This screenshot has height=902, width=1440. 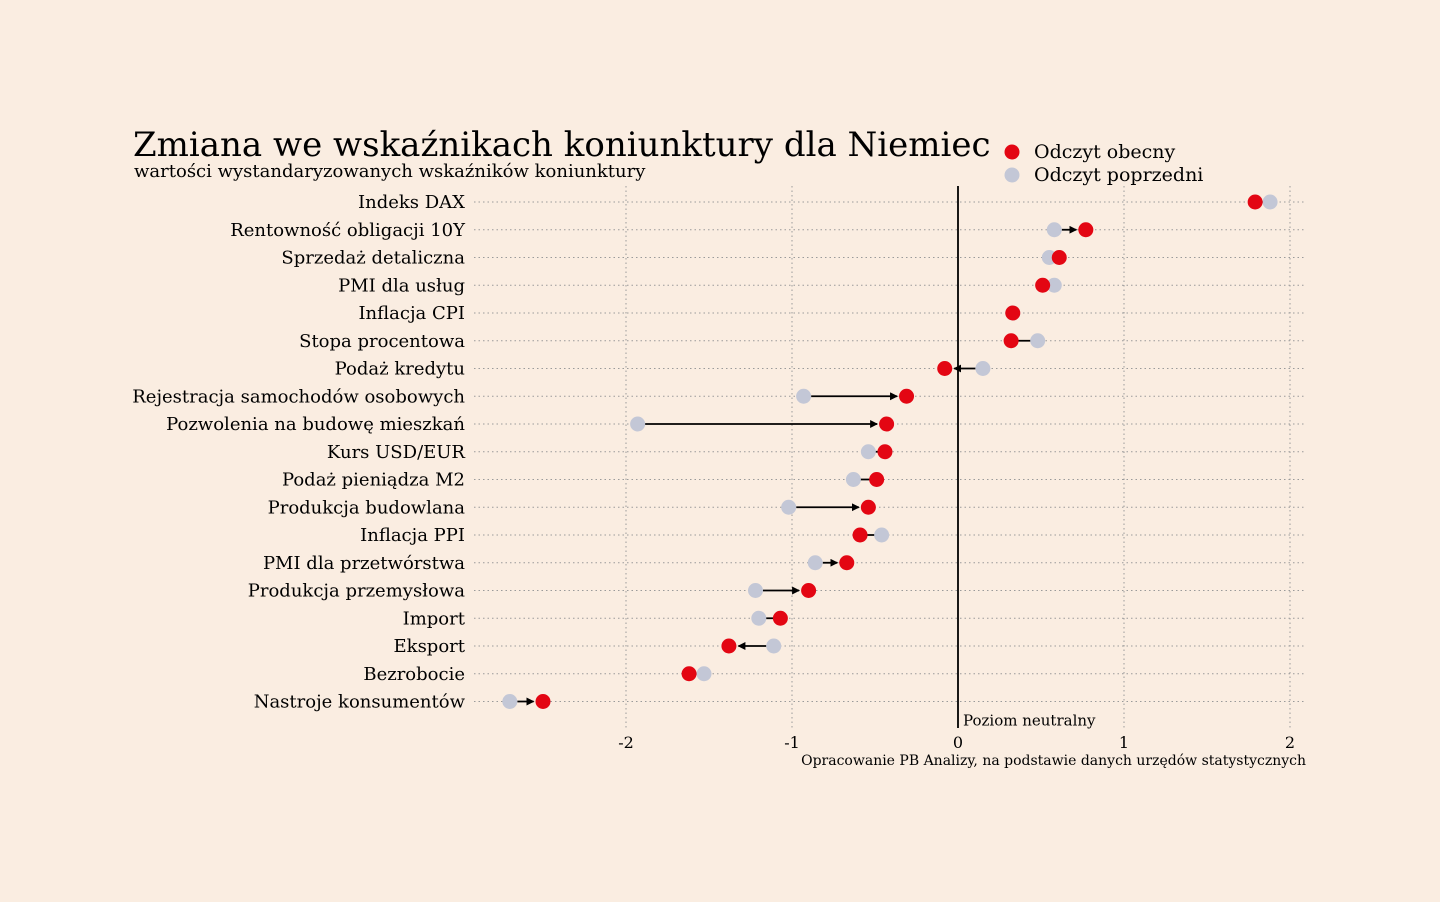 What do you see at coordinates (373, 480) in the screenshot?
I see `category-label: Podaż pieniądza M2` at bounding box center [373, 480].